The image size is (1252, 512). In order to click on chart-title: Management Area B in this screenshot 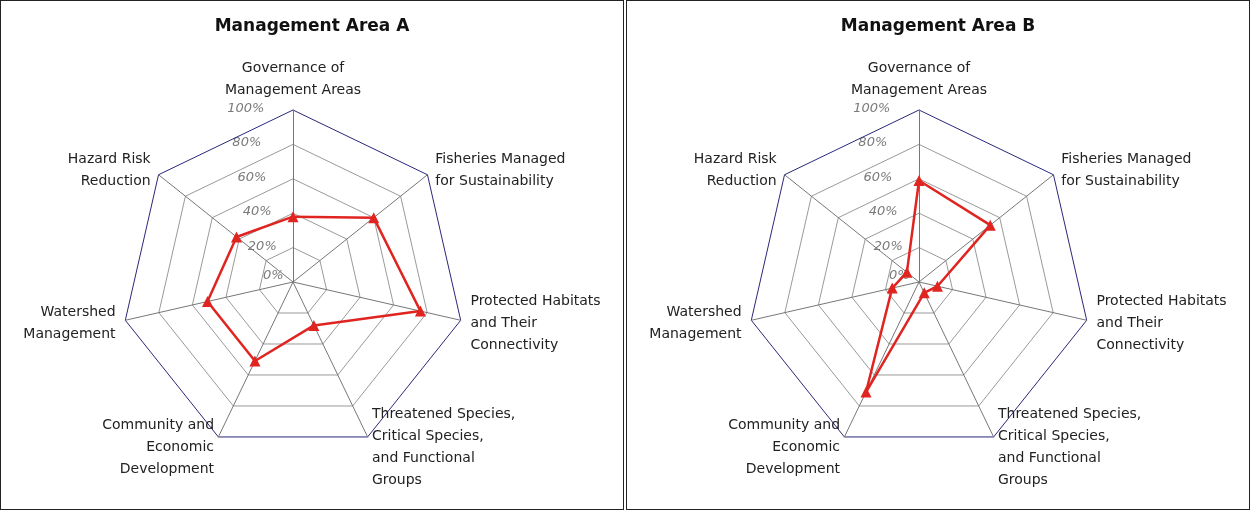, I will do `click(938, 24)`.